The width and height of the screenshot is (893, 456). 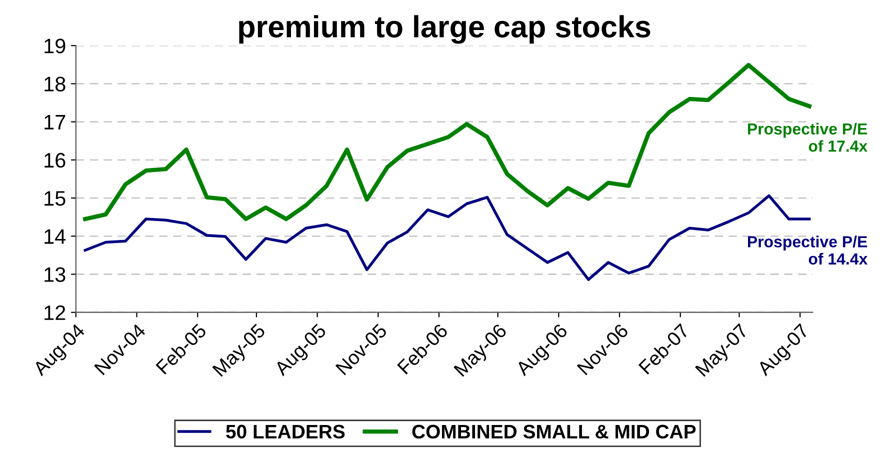 I want to click on annotation: Prospective P/E of 17.4x, so click(x=808, y=137).